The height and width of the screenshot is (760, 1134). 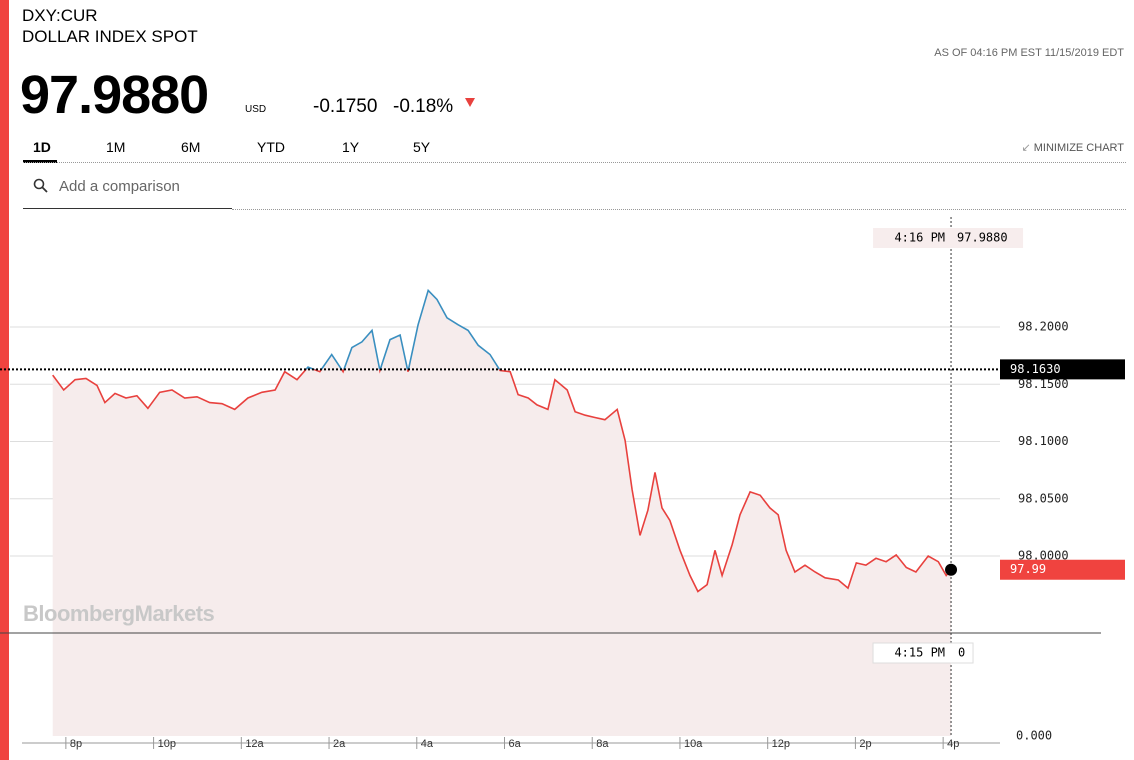 I want to click on as-of: AS OF 04:16 PM EST 11/15/2019 EDT, so click(x=1029, y=53).